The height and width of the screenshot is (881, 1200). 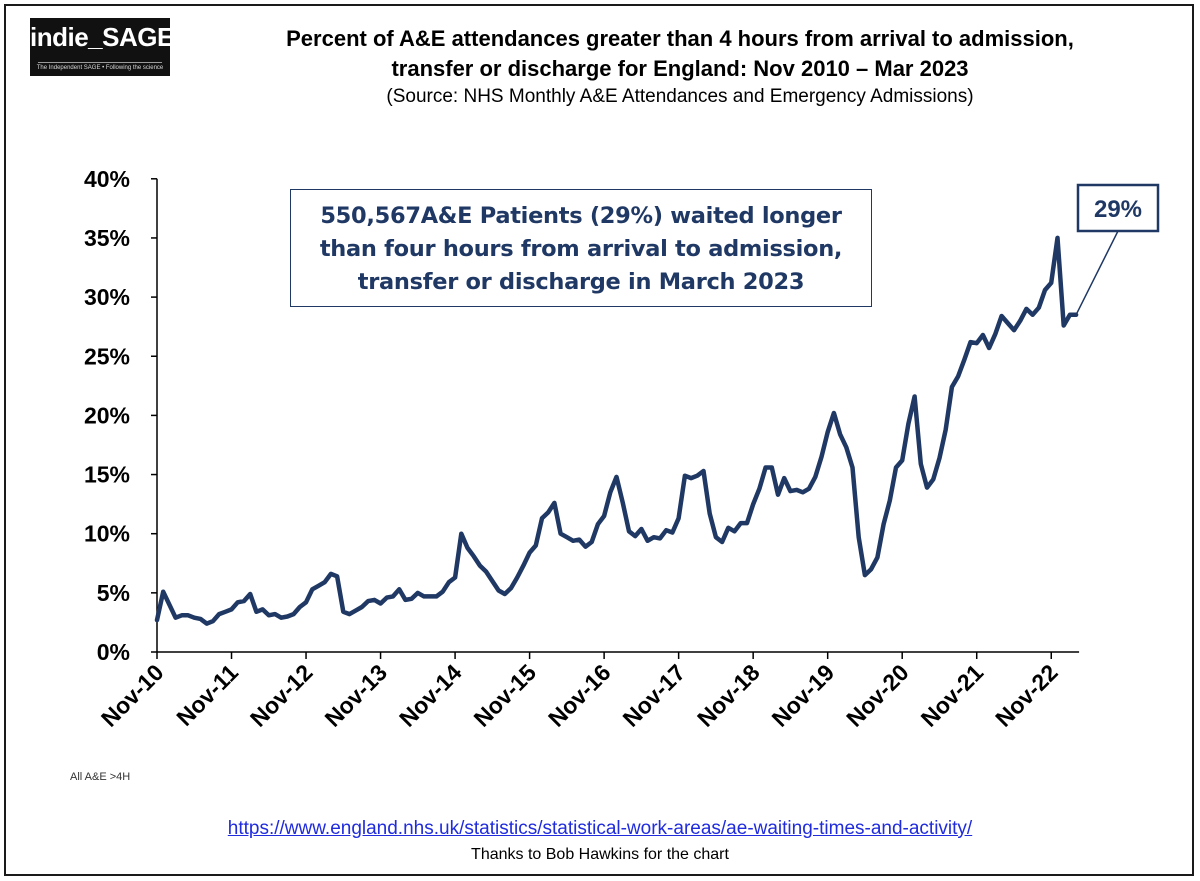 I want to click on x-tick-label: Nov-12, so click(x=281, y=695).